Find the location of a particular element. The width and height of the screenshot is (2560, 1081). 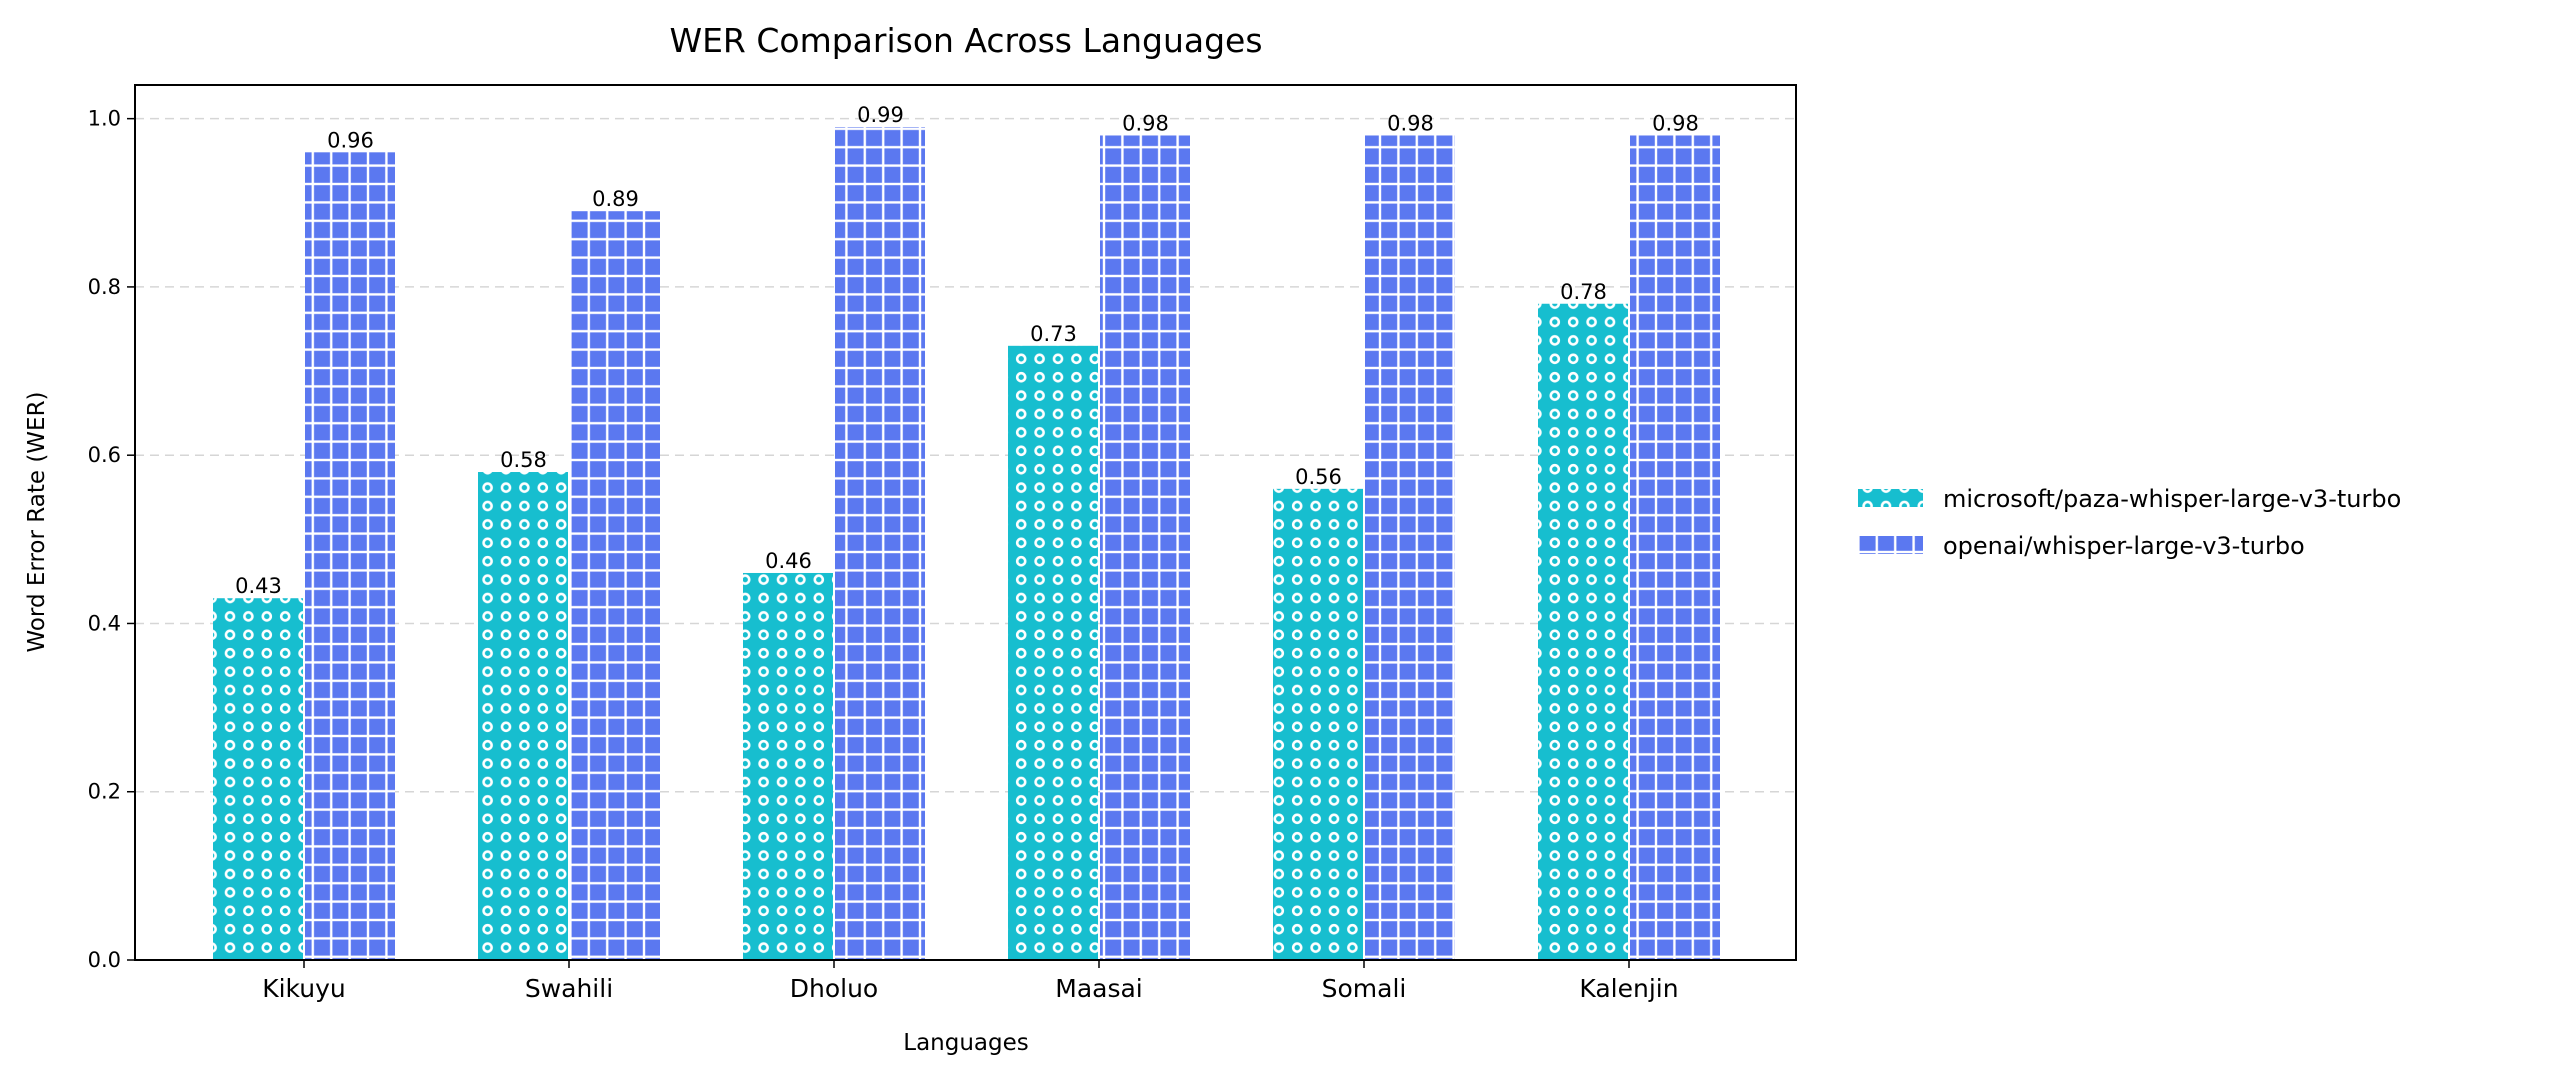

x-tick-label: Kalenjin is located at coordinates (1628, 988).